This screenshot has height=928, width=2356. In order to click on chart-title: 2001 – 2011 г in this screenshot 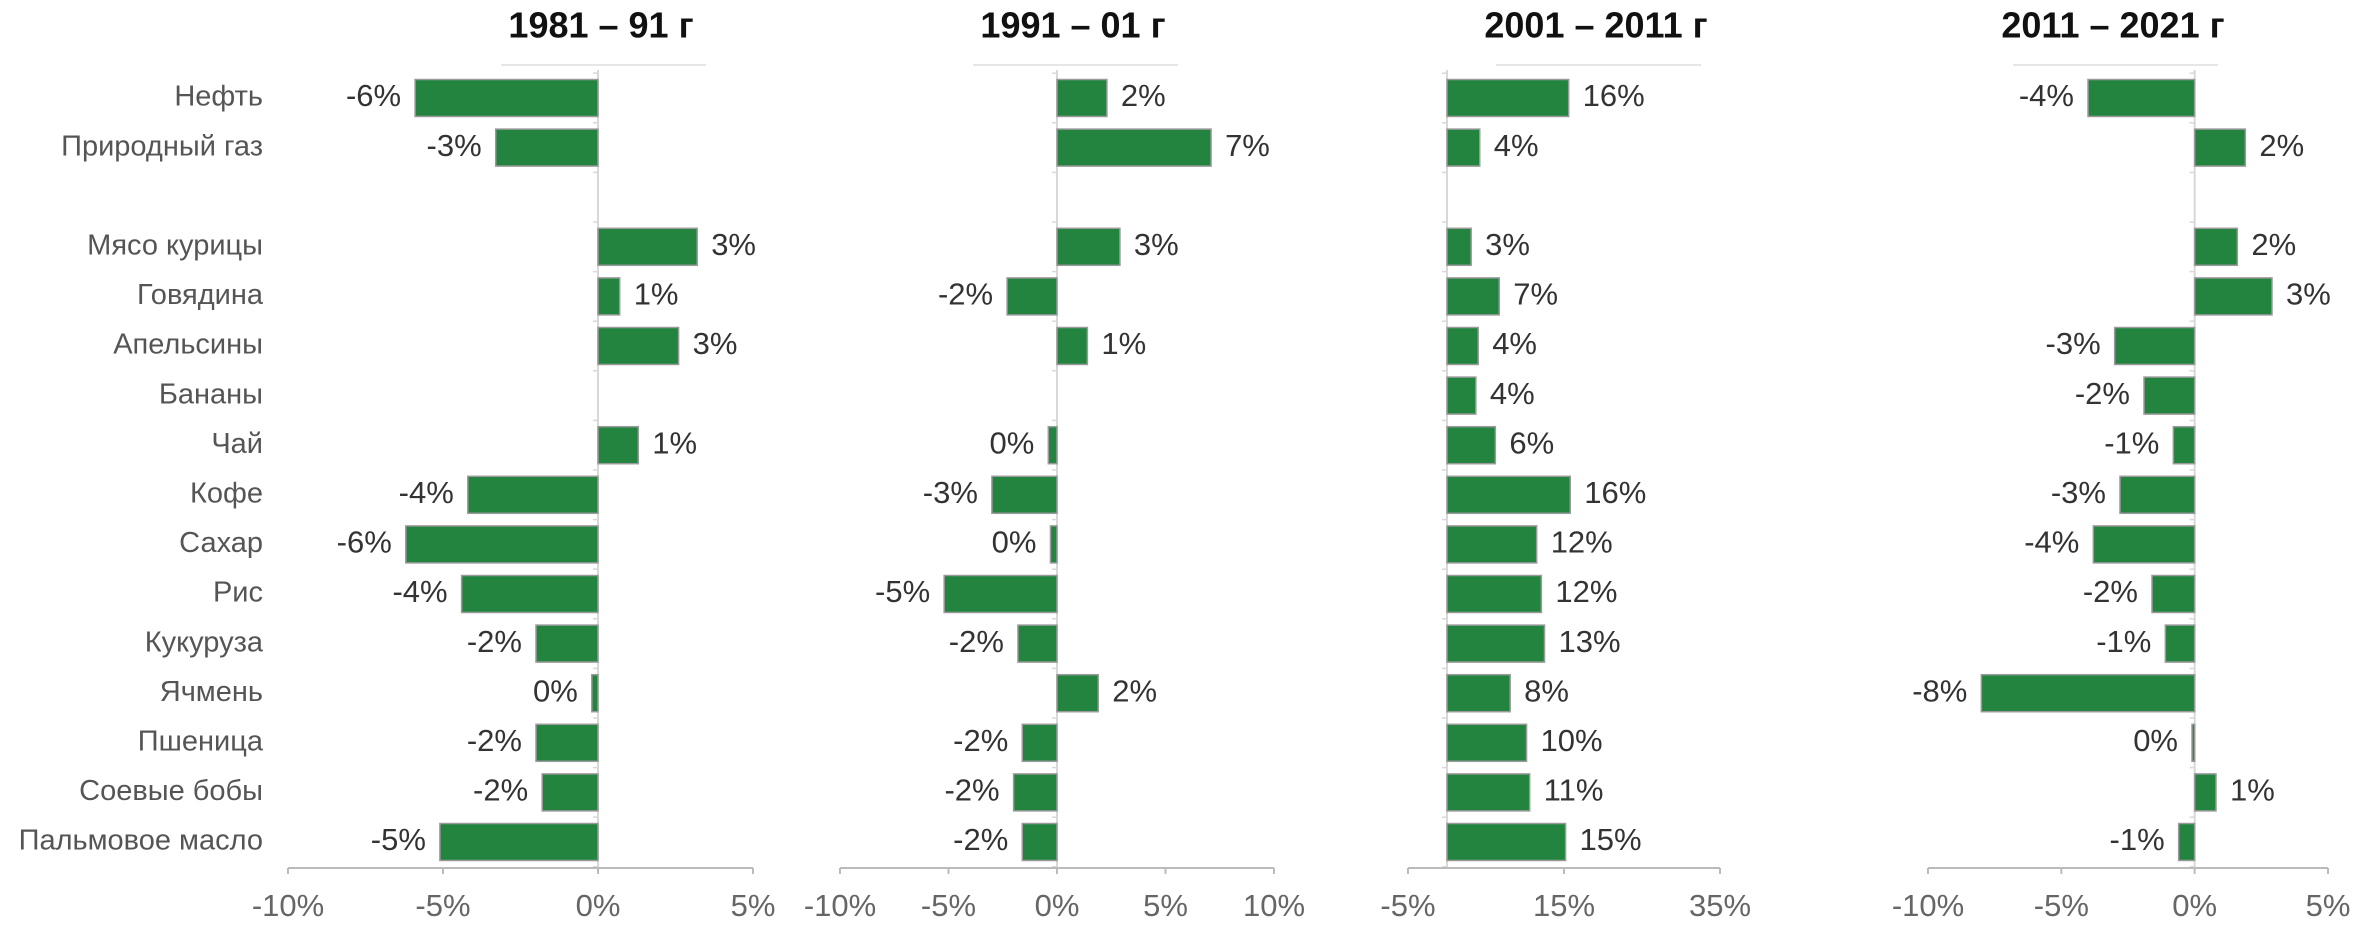, I will do `click(1595, 25)`.